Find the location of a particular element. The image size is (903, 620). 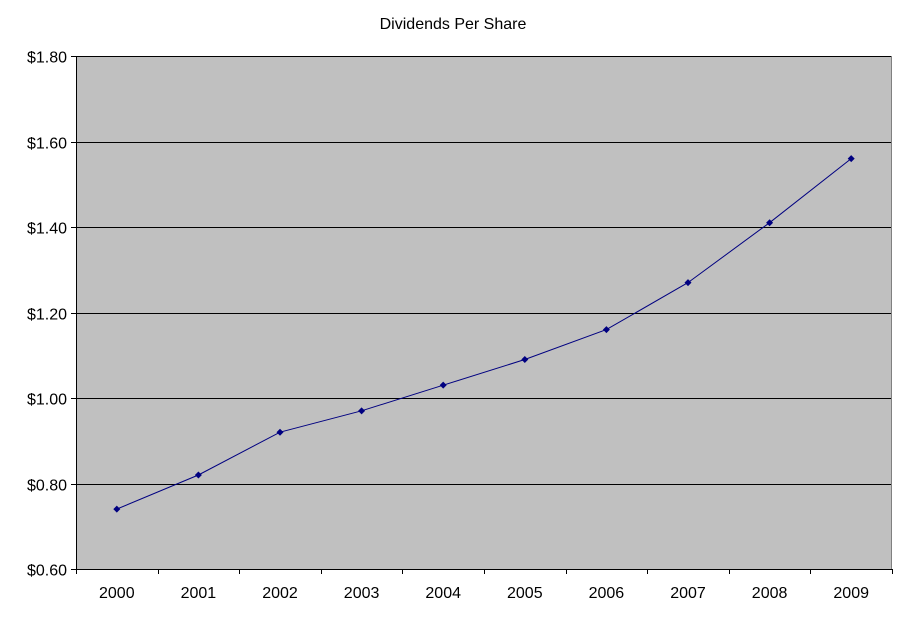

x-tick-label: 2008 is located at coordinates (770, 593).